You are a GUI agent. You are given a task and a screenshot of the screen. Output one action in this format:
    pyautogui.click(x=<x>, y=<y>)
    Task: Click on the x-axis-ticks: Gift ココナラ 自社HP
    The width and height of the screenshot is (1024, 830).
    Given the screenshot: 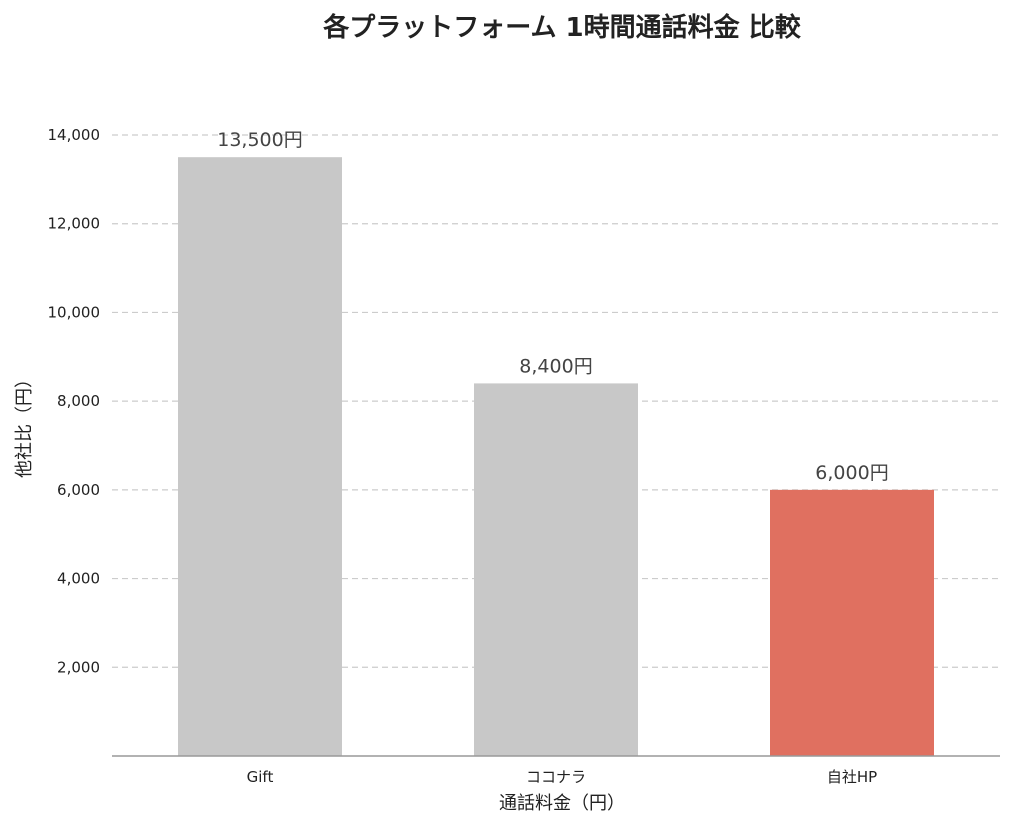 What is the action you would take?
    pyautogui.click(x=562, y=777)
    